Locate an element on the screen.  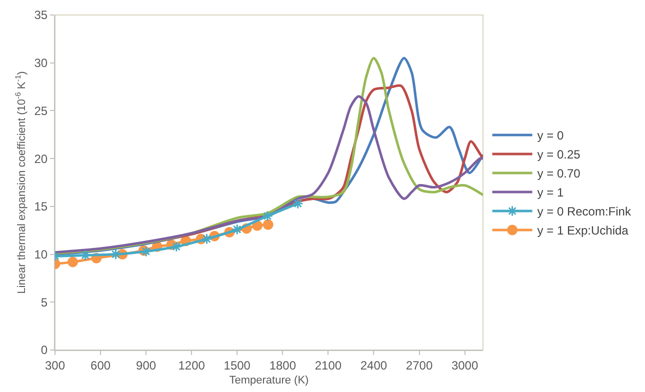
y-tick-label: 10 is located at coordinates (41, 254).